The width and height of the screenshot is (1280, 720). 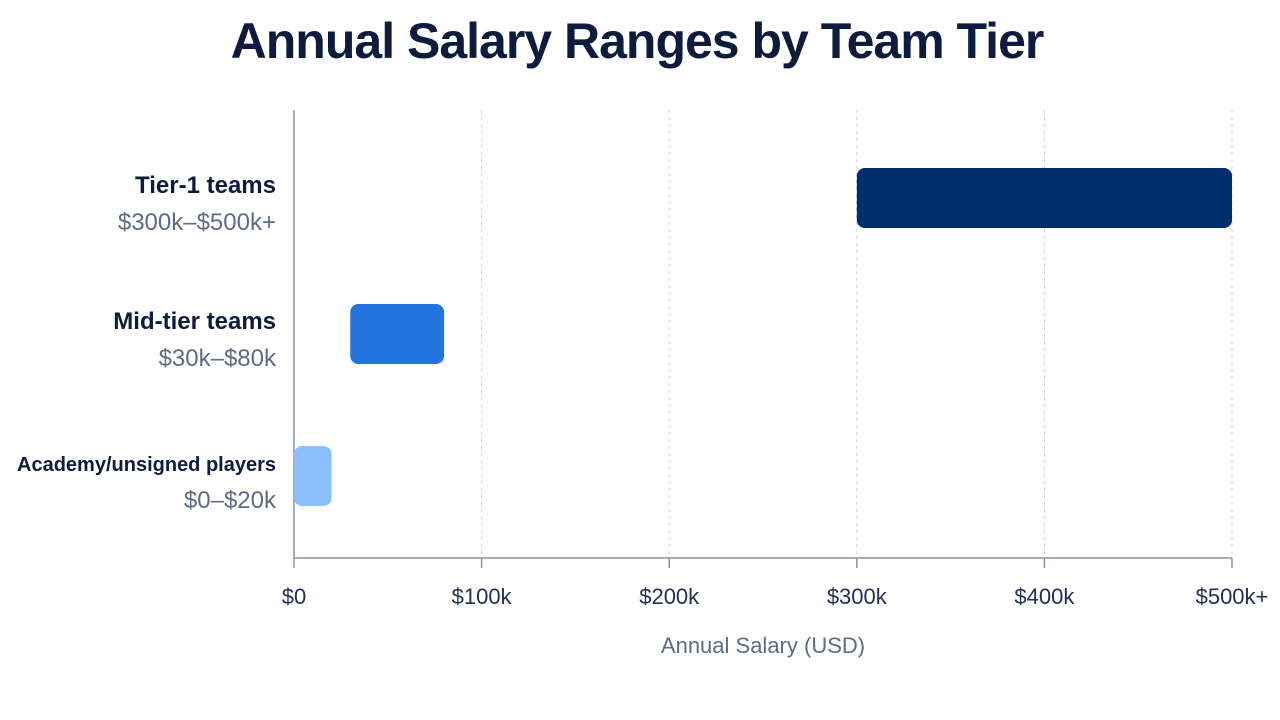 What do you see at coordinates (197, 222) in the screenshot?
I see `category-range-label: $300k–$500k+` at bounding box center [197, 222].